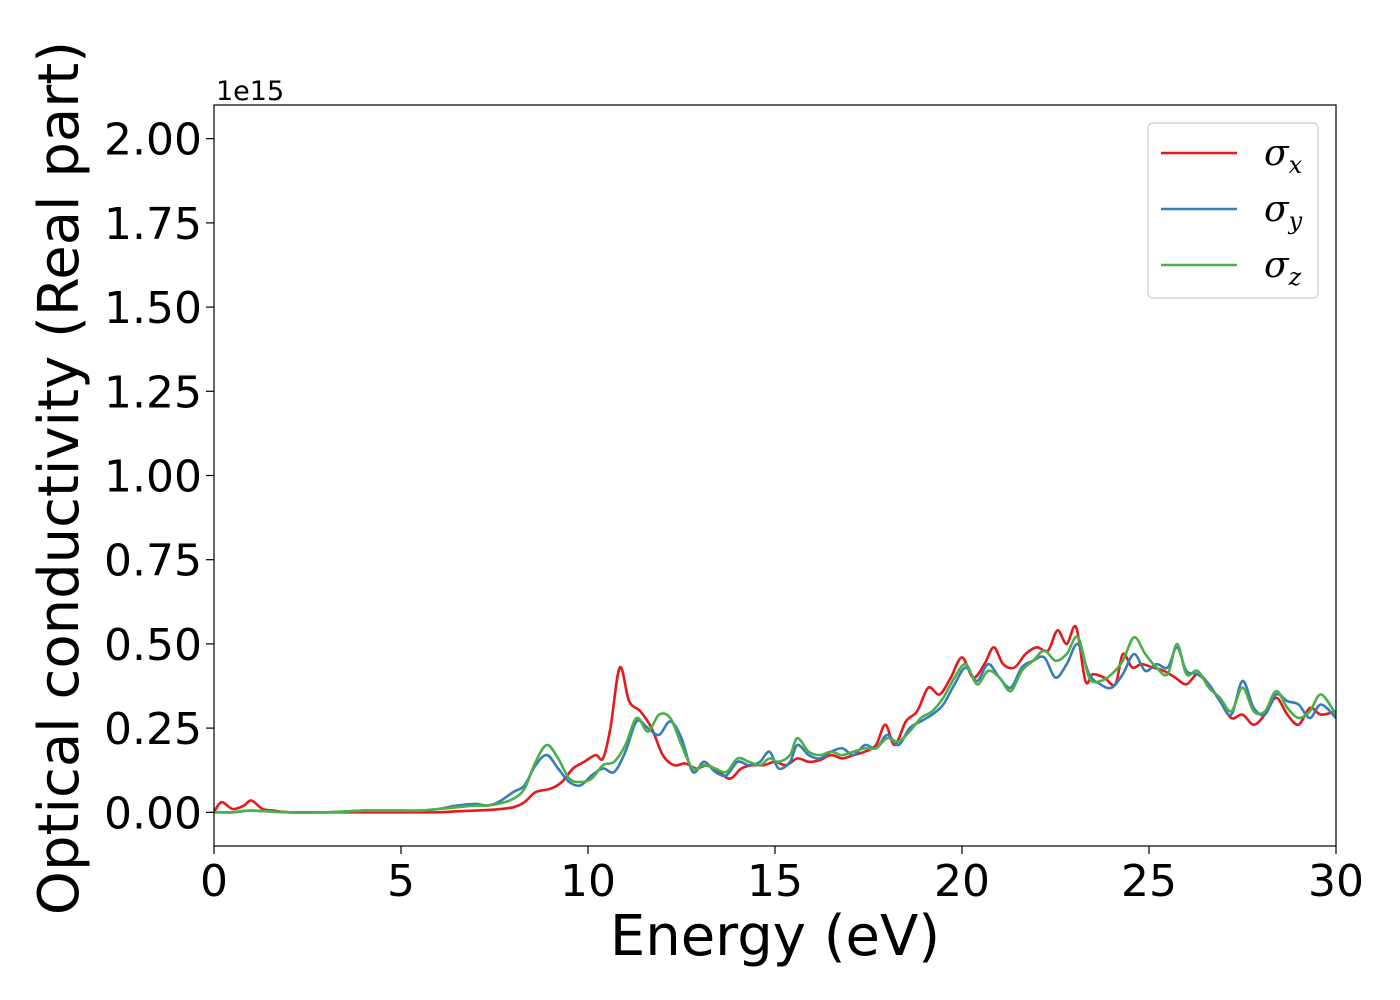  Describe the element at coordinates (153, 224) in the screenshot. I see `y-tick-label: 1.75` at that location.